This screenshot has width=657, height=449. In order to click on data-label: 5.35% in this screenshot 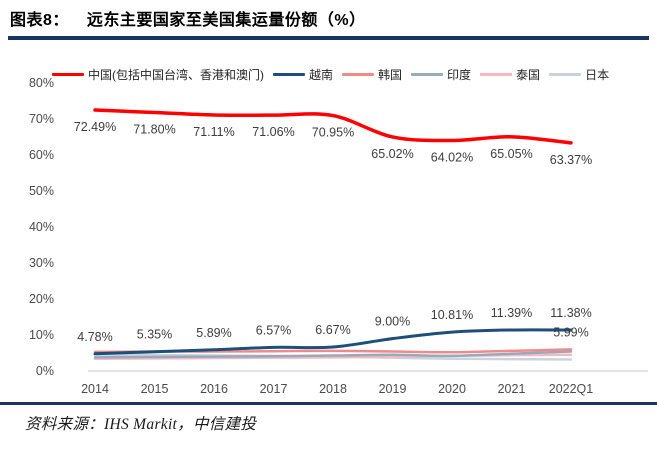, I will do `click(154, 335)`.